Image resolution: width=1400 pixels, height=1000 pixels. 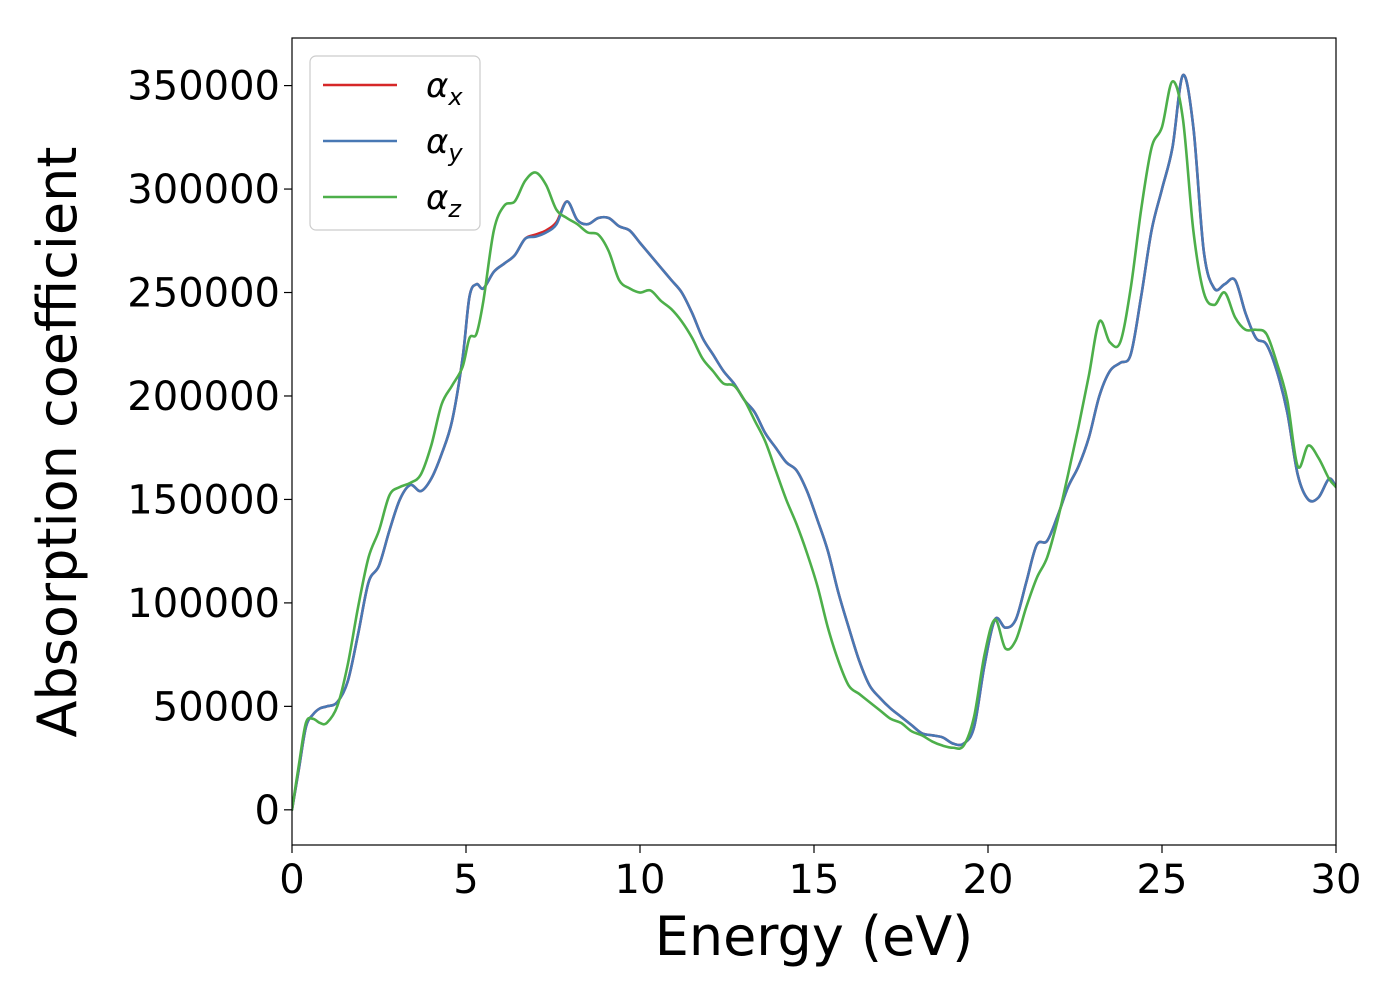 What do you see at coordinates (1162, 880) in the screenshot?
I see `x-tick-label: 25` at bounding box center [1162, 880].